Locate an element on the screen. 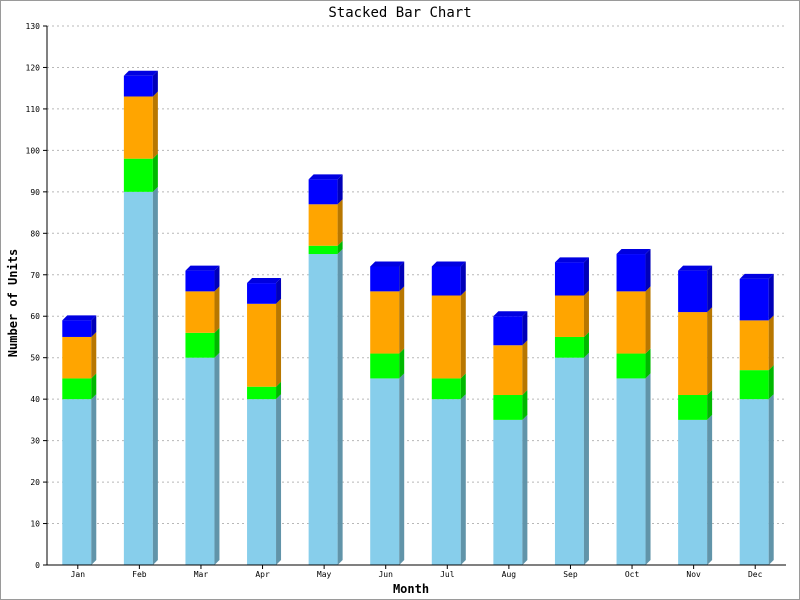 Image resolution: width=800 pixels, height=600 pixels. x-tick-label: Dec is located at coordinates (755, 574).